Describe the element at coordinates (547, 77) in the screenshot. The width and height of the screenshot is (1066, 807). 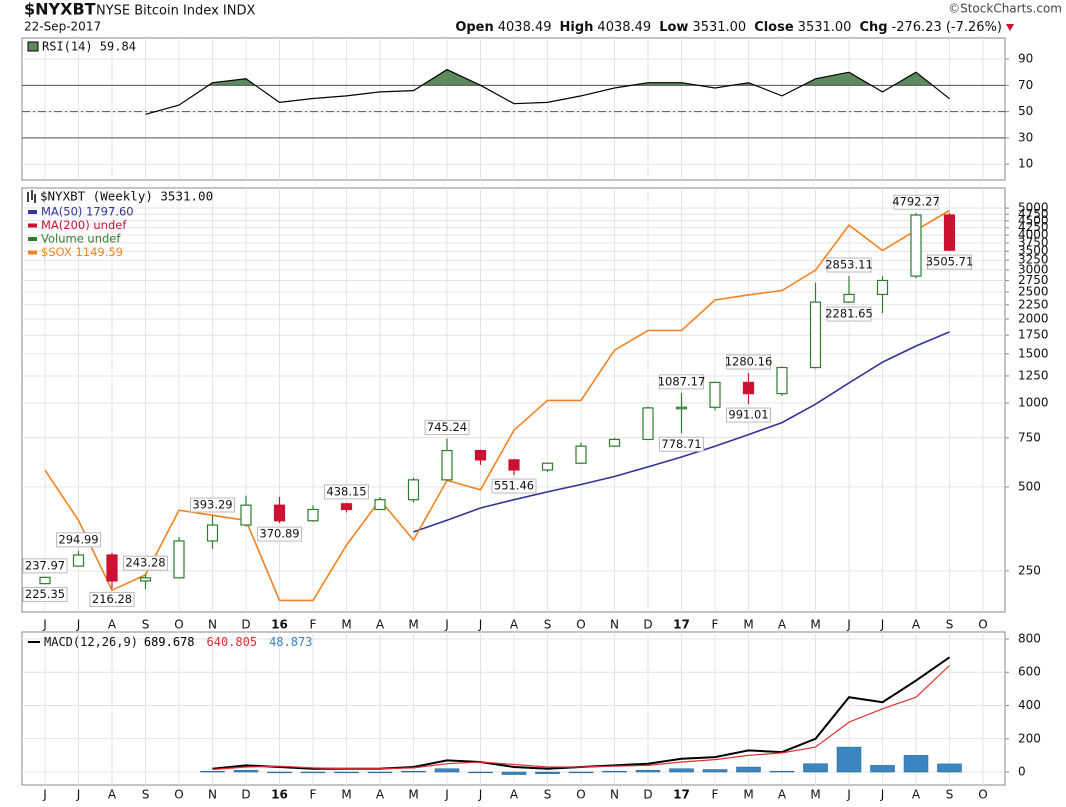
I see `rsi-overbought-fill` at that location.